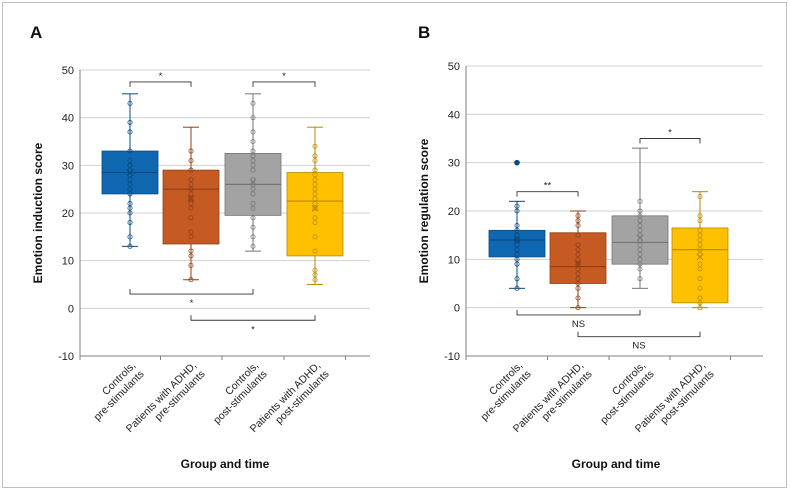  What do you see at coordinates (548, 186) in the screenshot?
I see `significance-label: **` at bounding box center [548, 186].